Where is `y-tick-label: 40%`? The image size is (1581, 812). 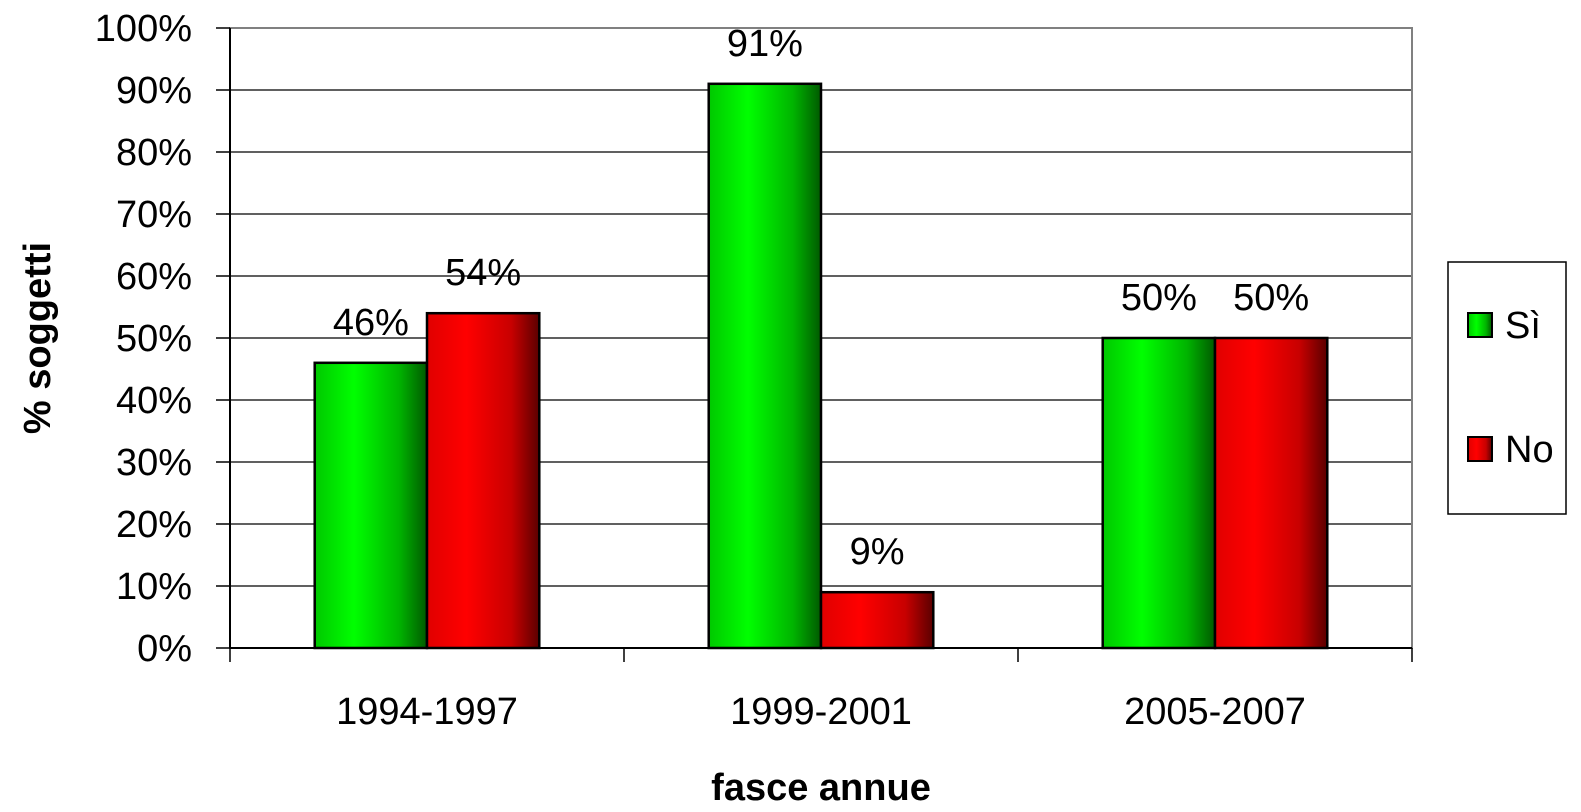
y-tick-label: 40% is located at coordinates (154, 401).